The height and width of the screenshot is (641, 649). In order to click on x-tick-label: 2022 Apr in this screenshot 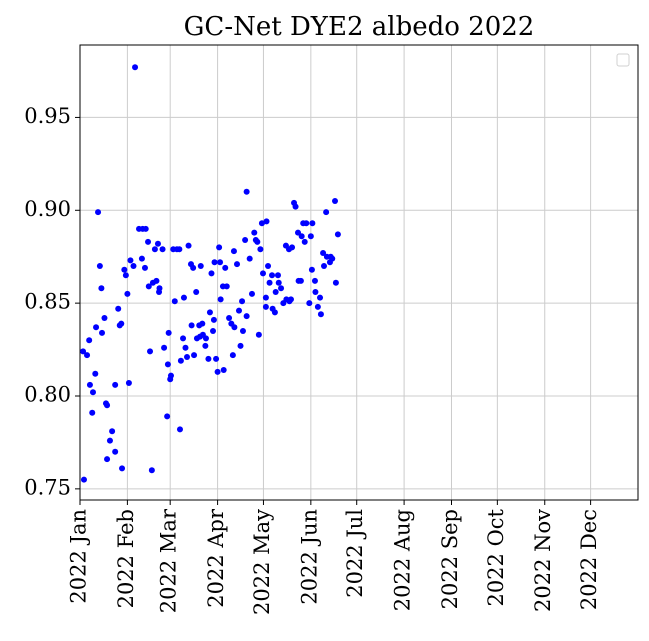, I will do `click(216, 558)`.